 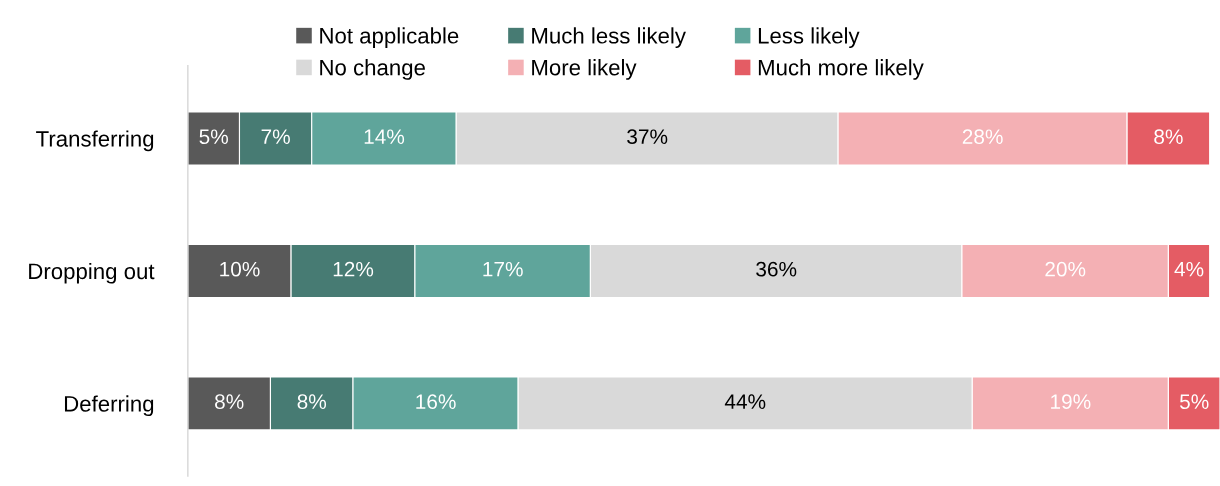 What do you see at coordinates (1071, 402) in the screenshot?
I see `data-label: 19%` at bounding box center [1071, 402].